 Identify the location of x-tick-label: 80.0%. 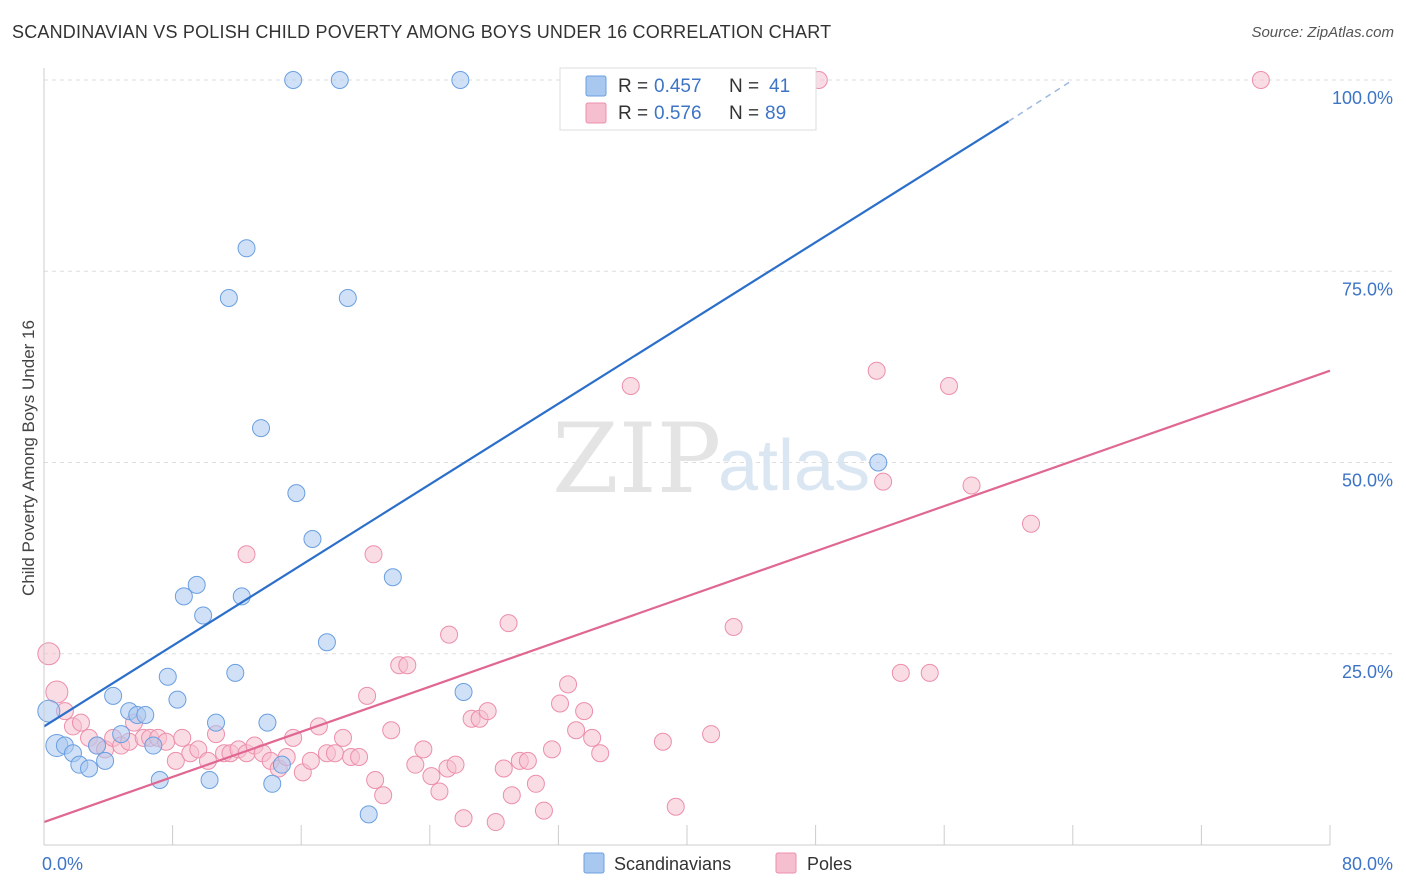
(1367, 864).